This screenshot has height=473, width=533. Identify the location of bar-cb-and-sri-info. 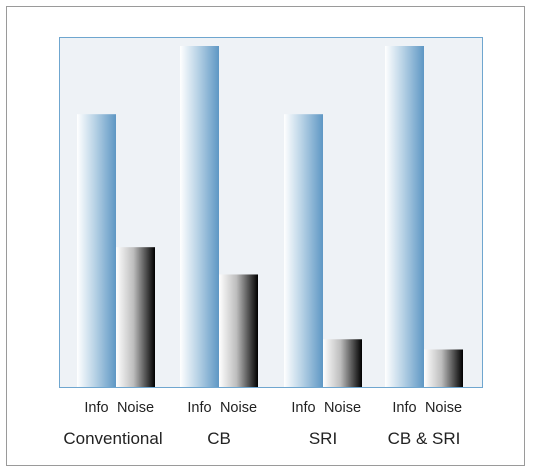
(404, 216).